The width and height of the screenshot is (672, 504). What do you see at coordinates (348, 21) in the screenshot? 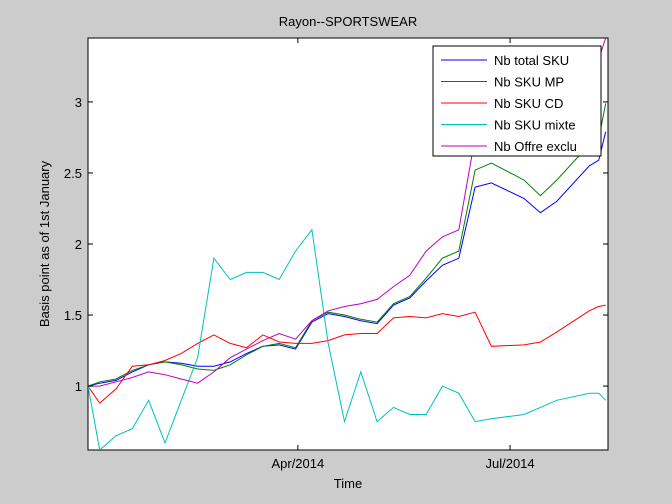
I see `chart-title: Rayon--SPORTSWEAR` at bounding box center [348, 21].